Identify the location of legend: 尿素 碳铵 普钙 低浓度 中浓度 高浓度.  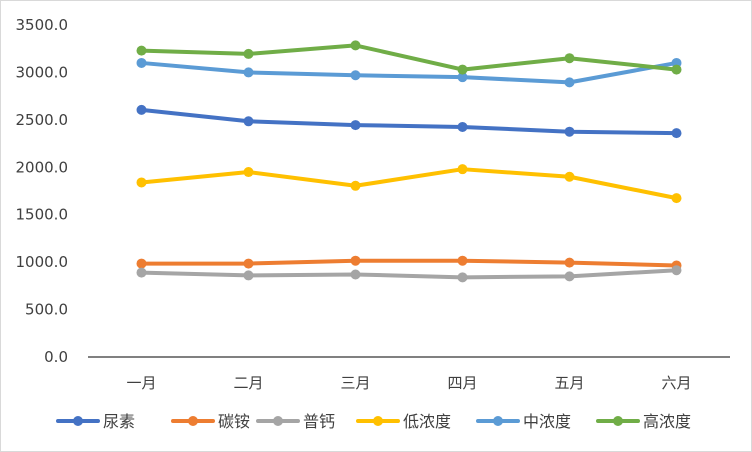
(373, 421).